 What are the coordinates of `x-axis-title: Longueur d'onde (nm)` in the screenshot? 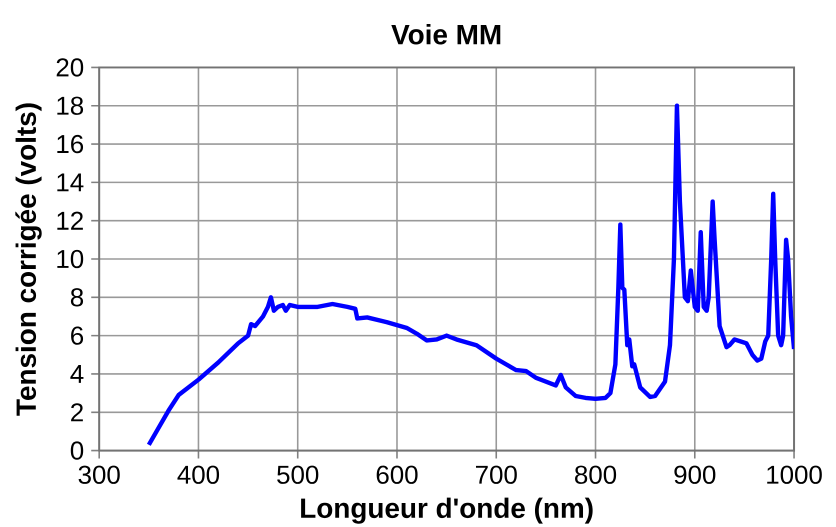 It's located at (447, 511).